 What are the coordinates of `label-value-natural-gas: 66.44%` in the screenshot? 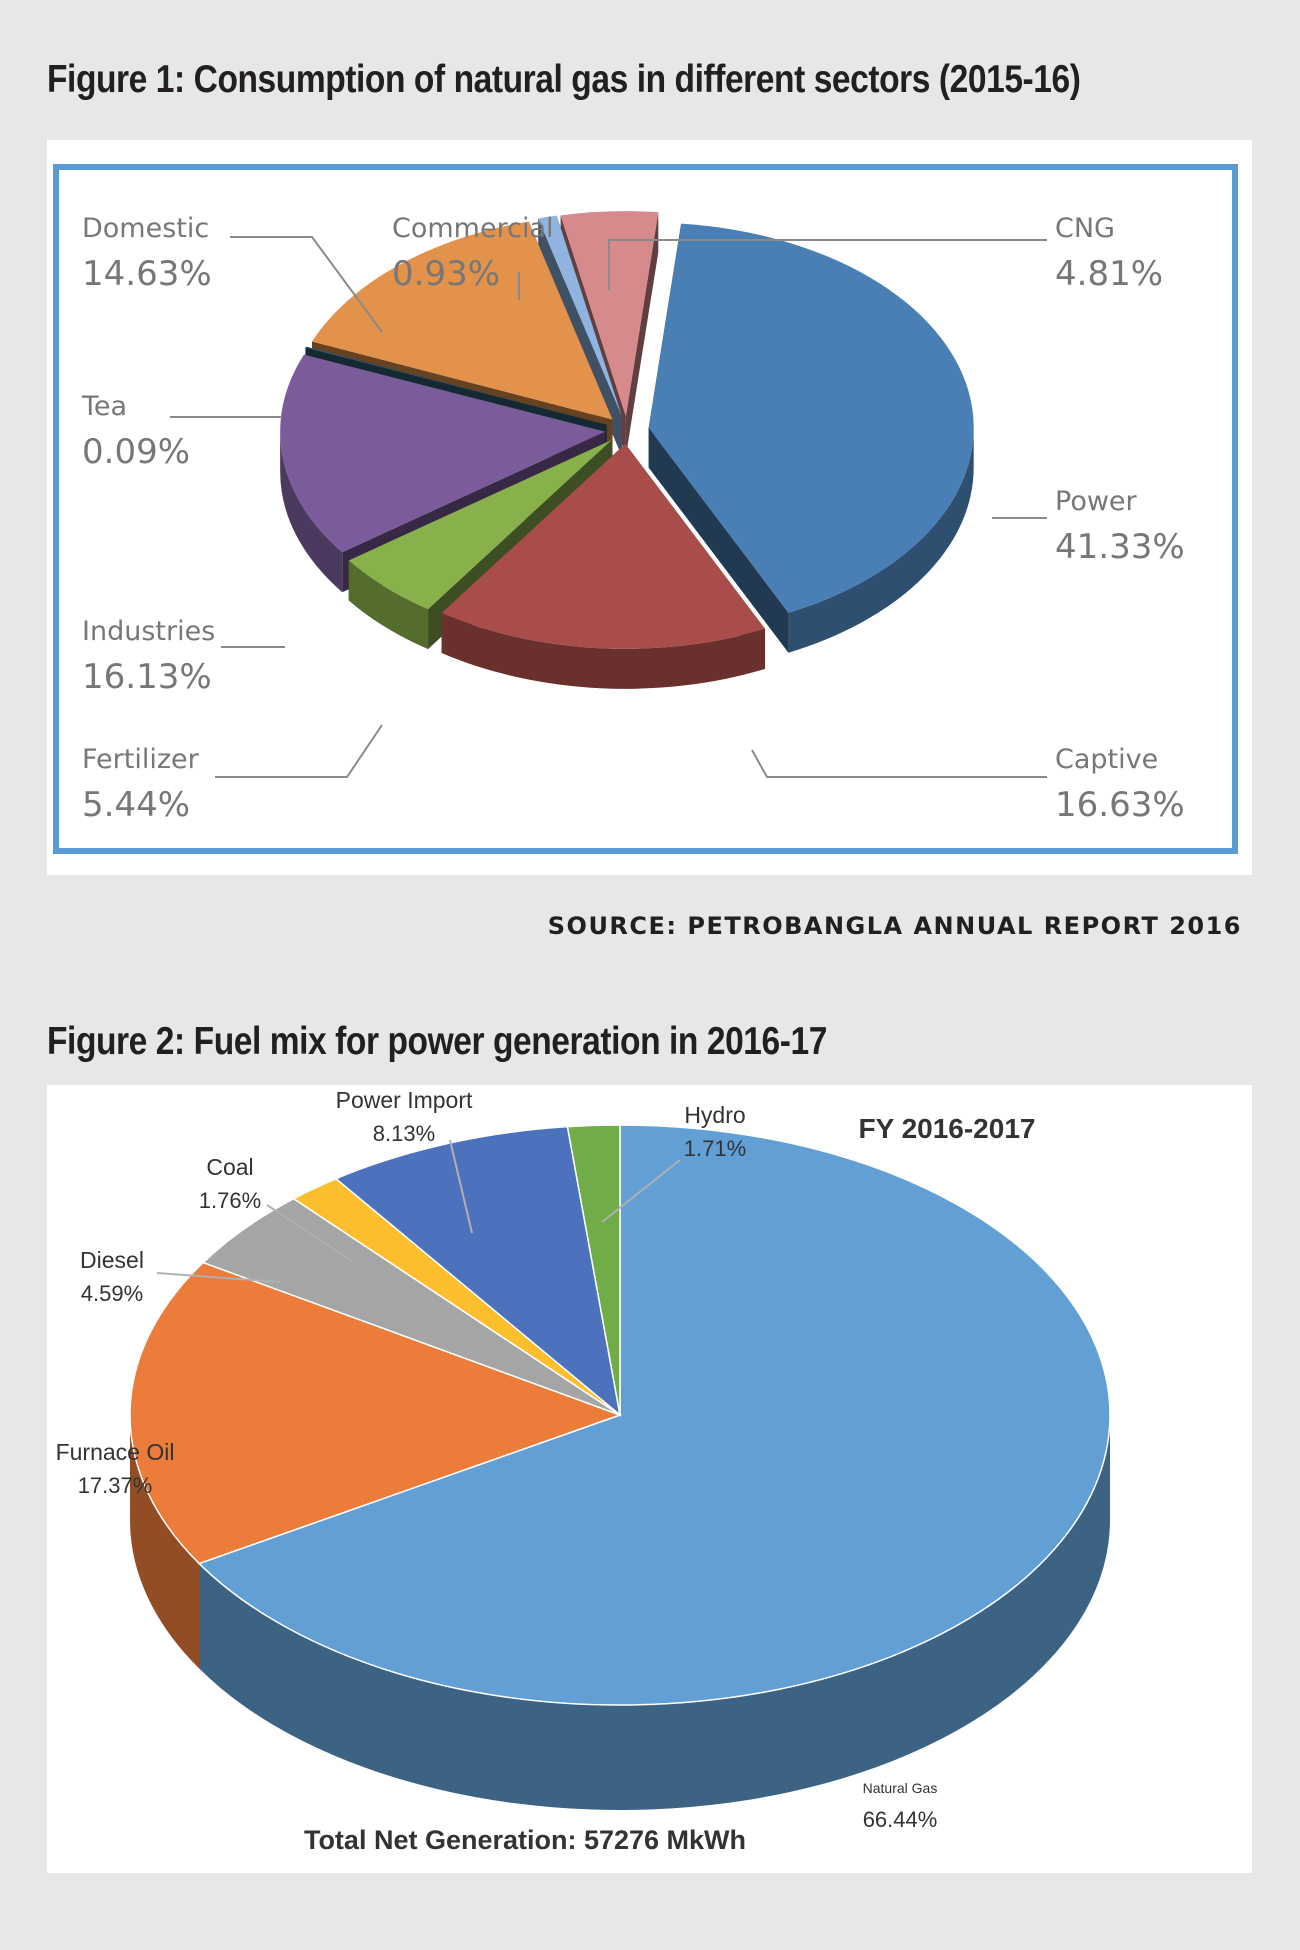 It's located at (900, 1819).